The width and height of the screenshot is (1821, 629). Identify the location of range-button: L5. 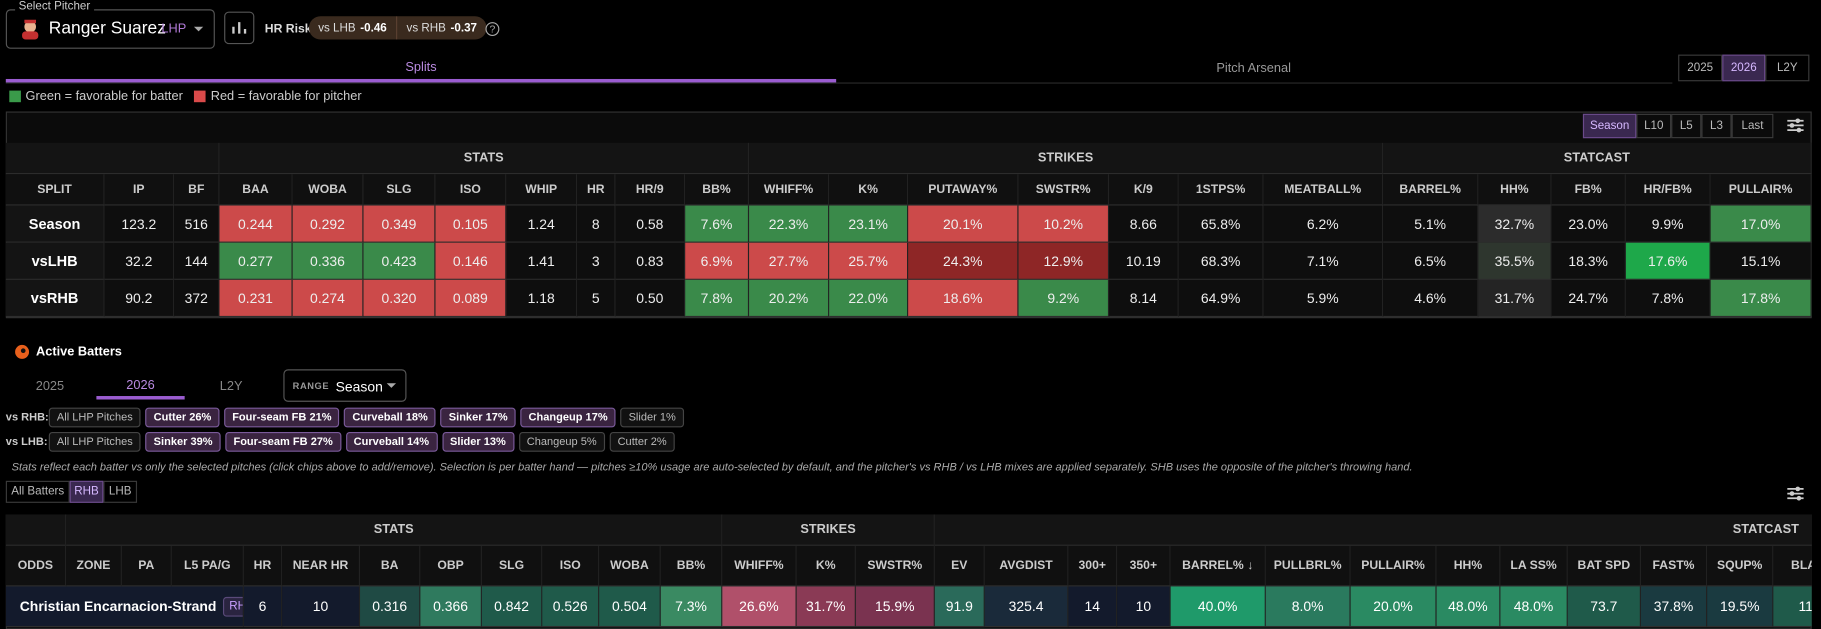
(1686, 126).